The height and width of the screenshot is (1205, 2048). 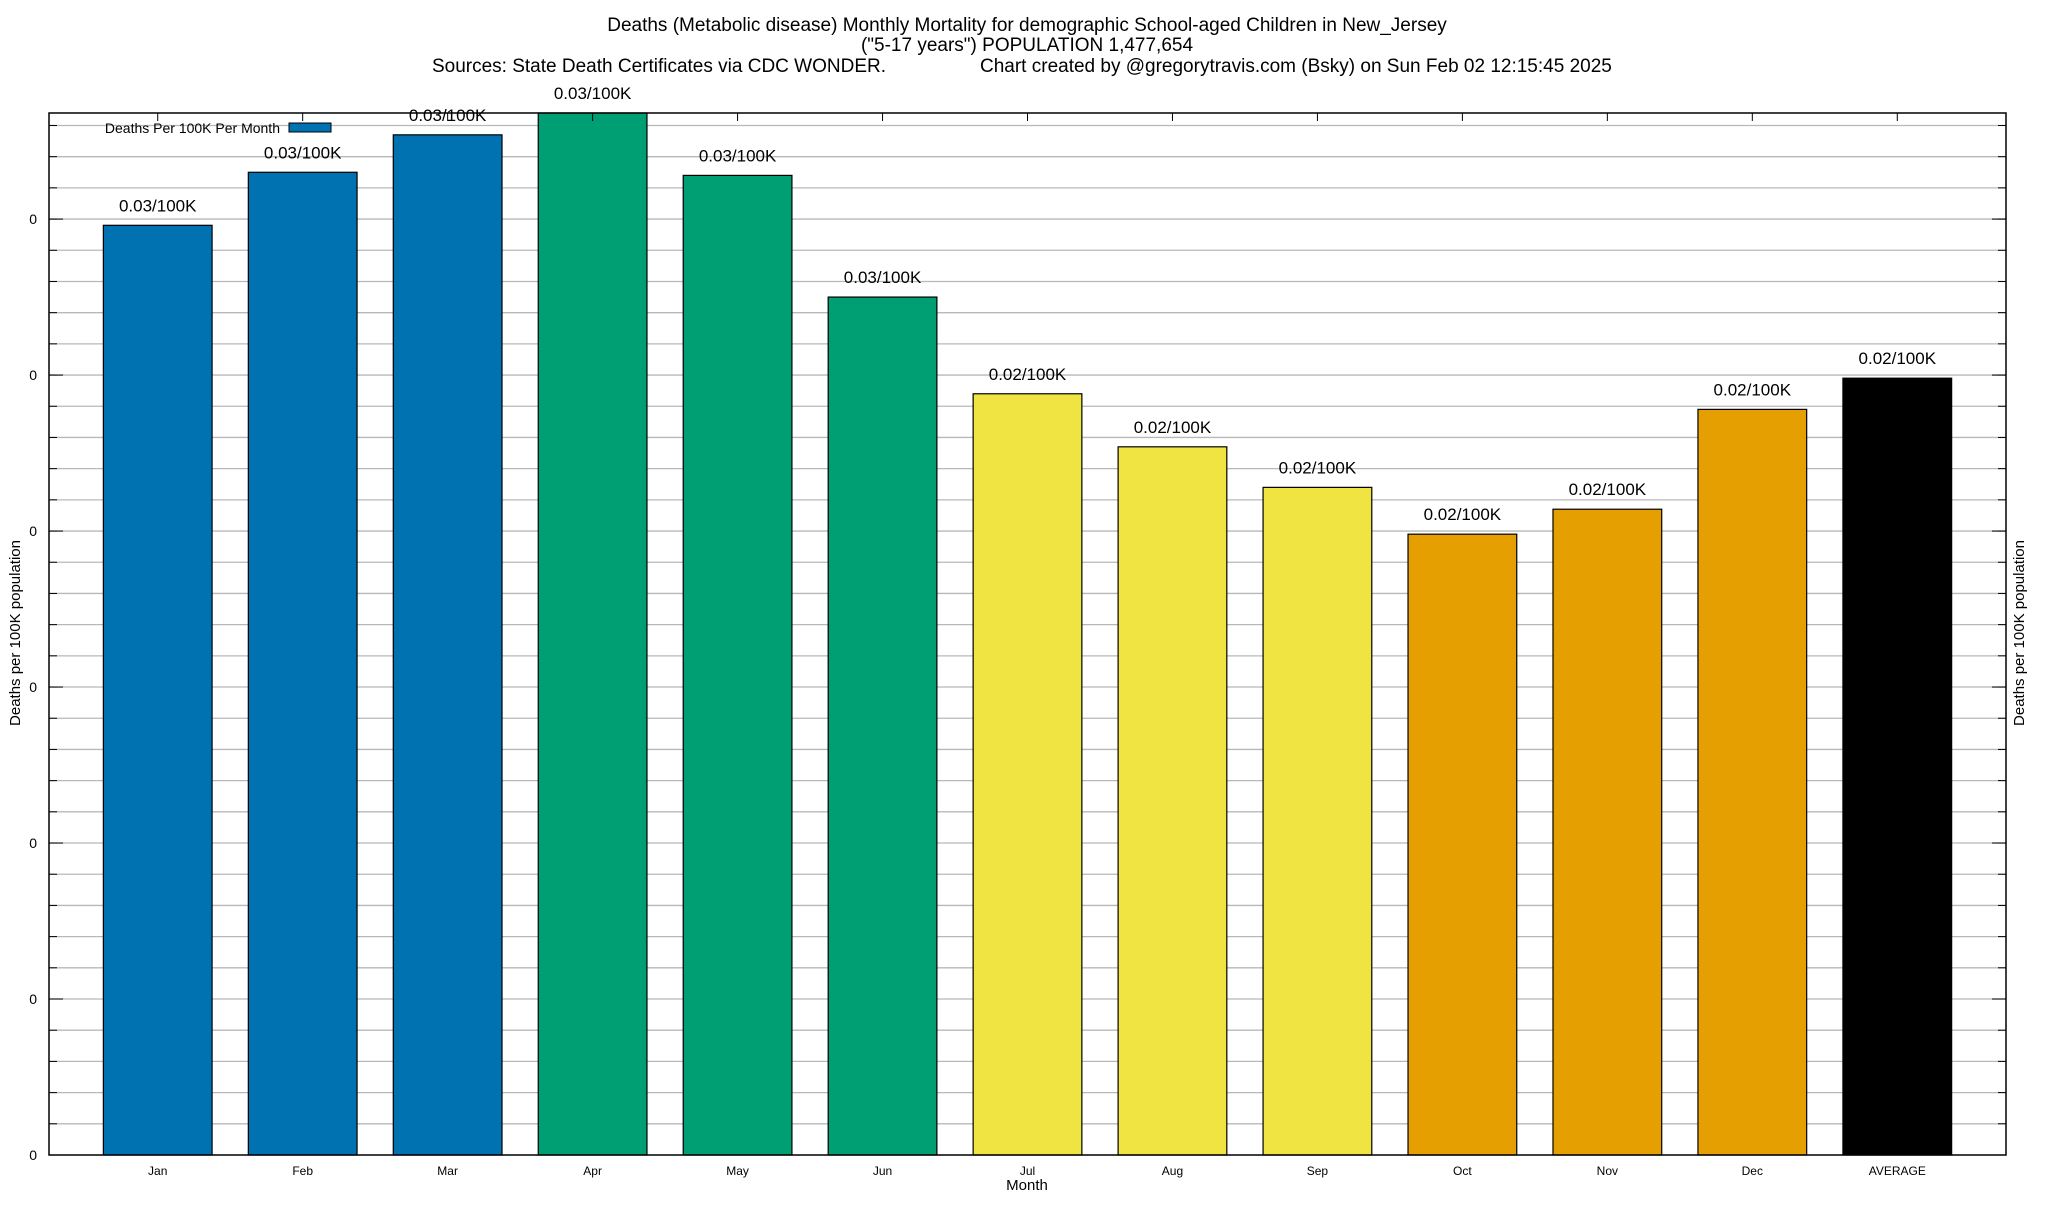 What do you see at coordinates (1318, 1171) in the screenshot?
I see `x-tick-label: Sep` at bounding box center [1318, 1171].